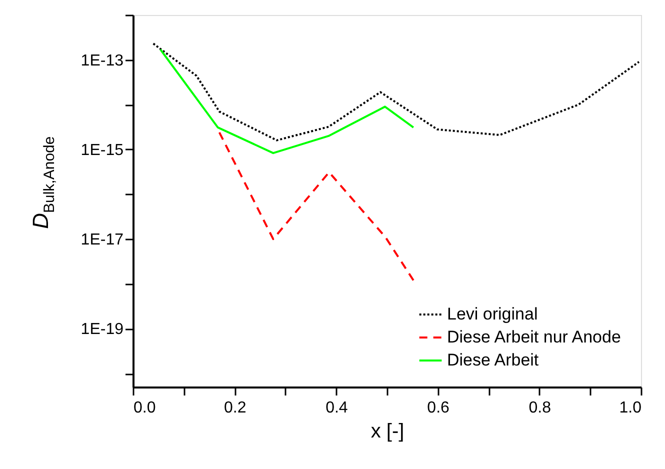 This screenshot has width=665, height=469. Describe the element at coordinates (235, 408) in the screenshot. I see `x-tick-label: 0.2` at that location.